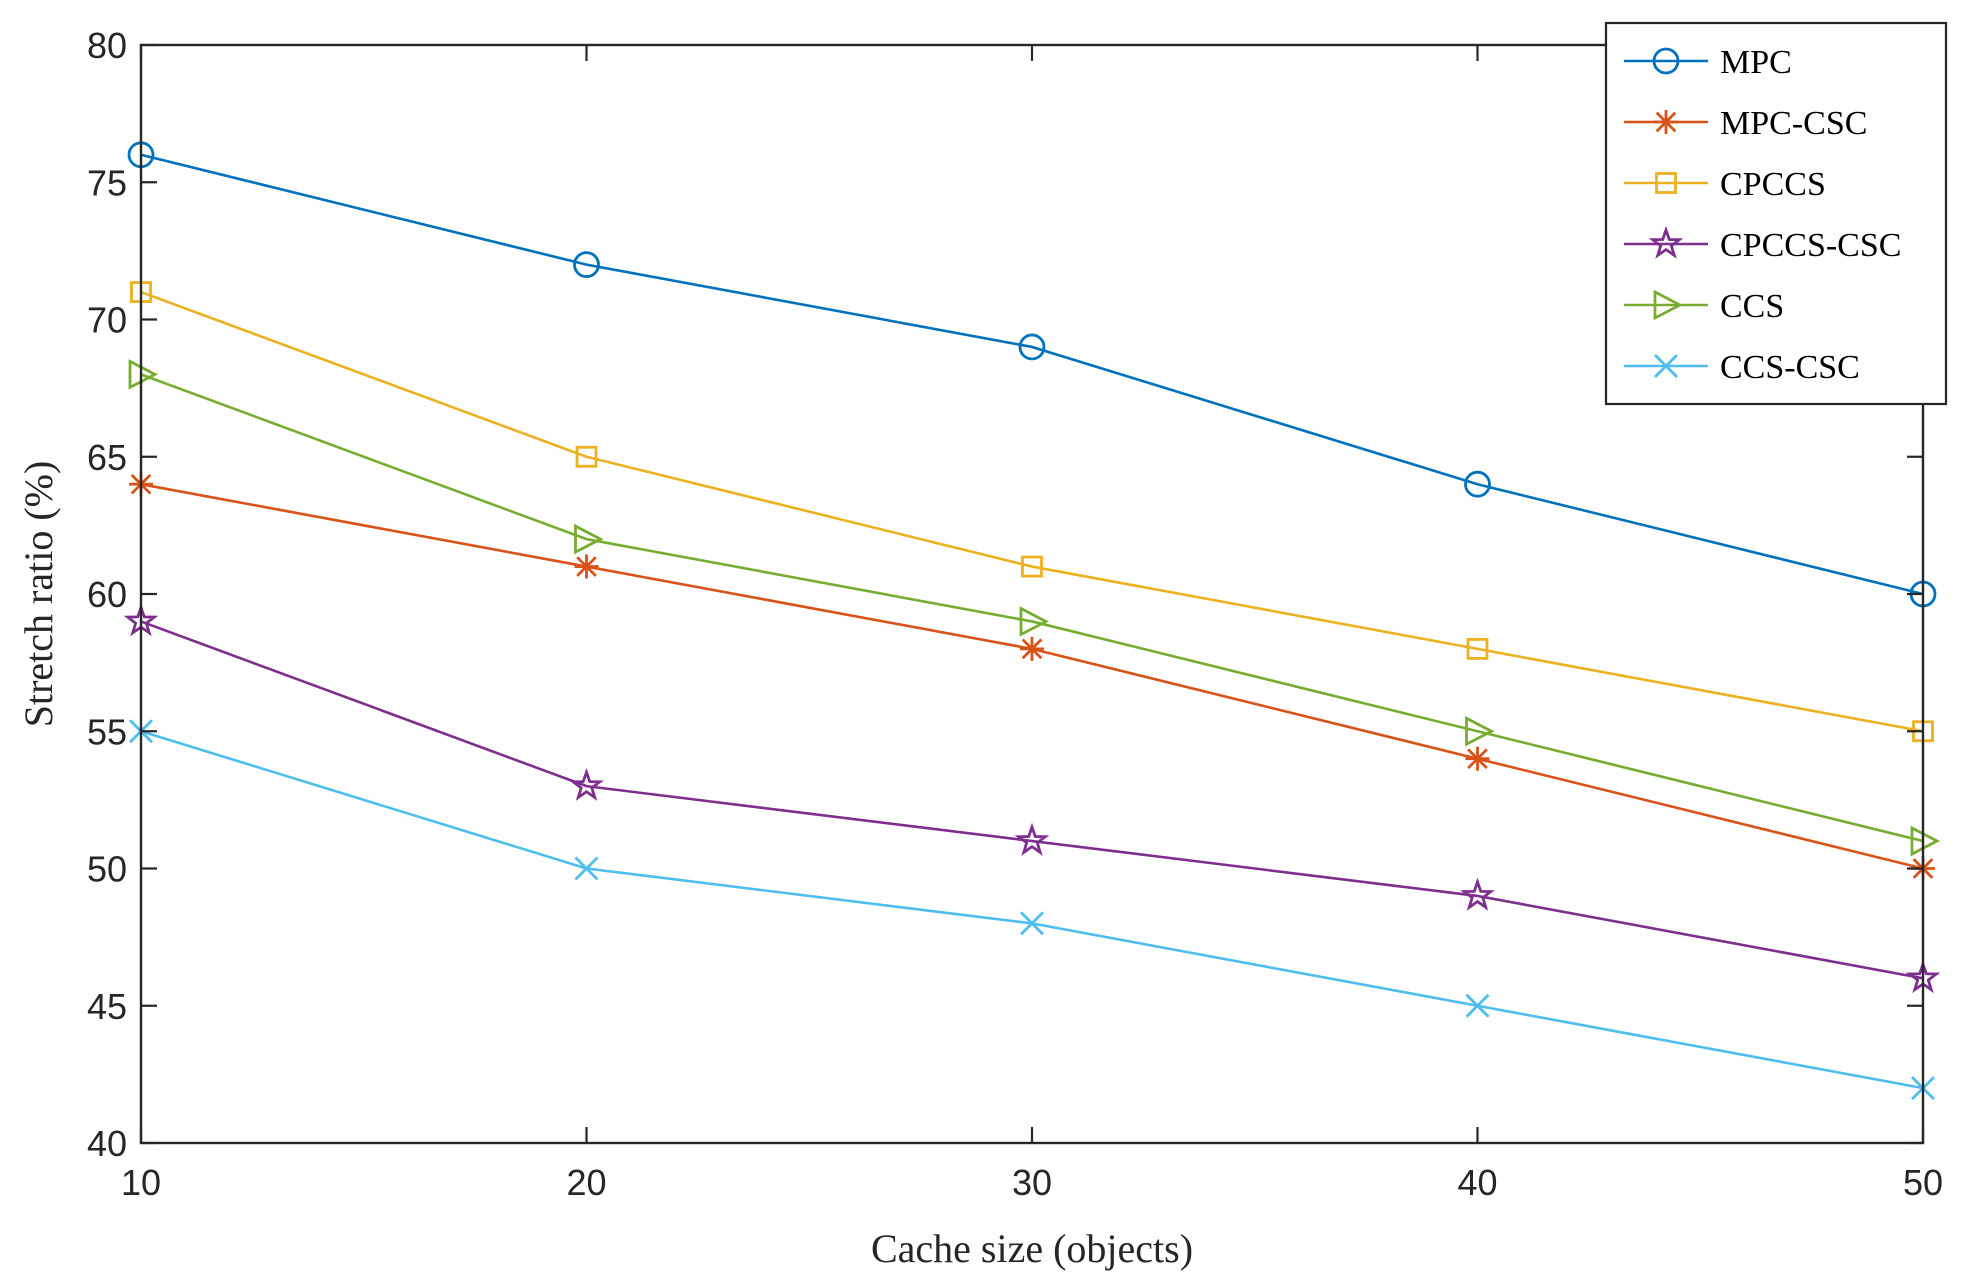 This screenshot has height=1286, width=1971. What do you see at coordinates (1704, 306) in the screenshot?
I see `legend-entry-ccs: CCS` at bounding box center [1704, 306].